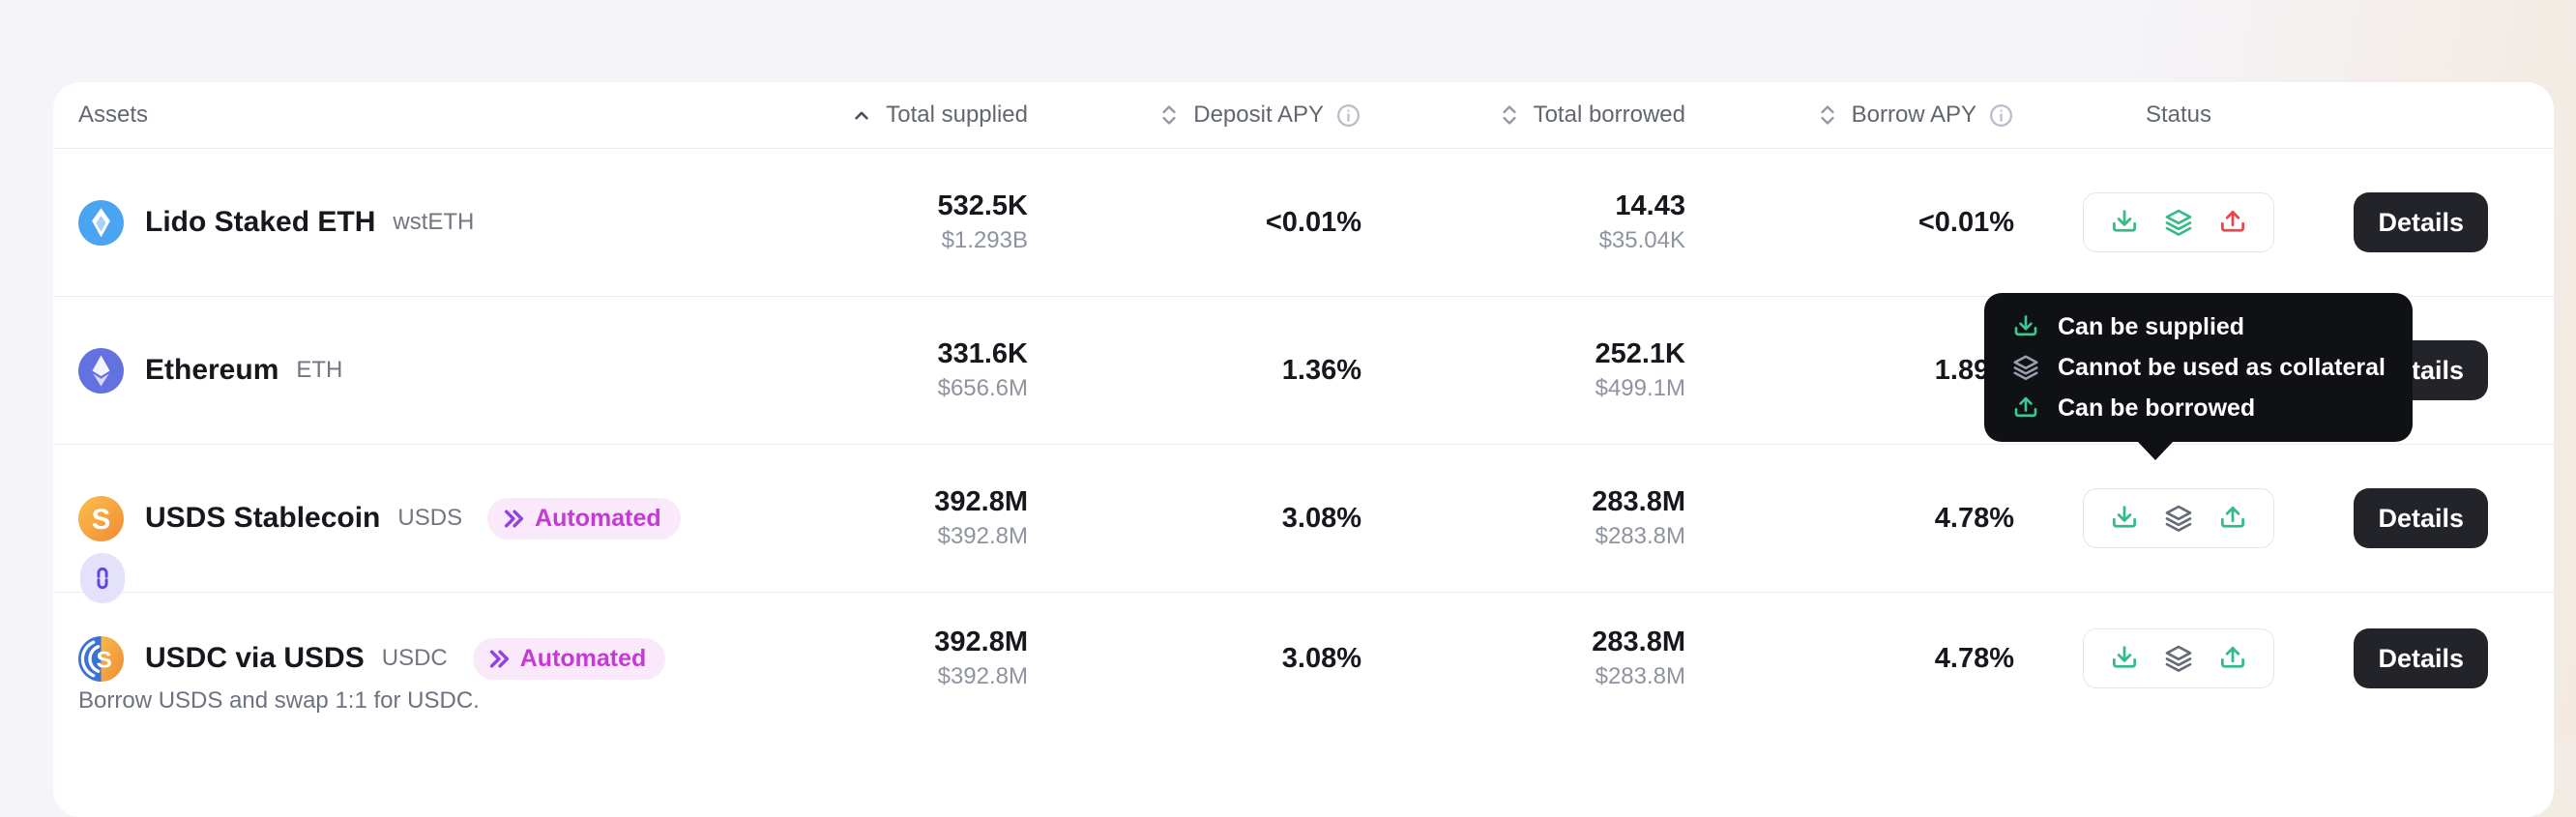  I want to click on deposit-apy-cell: <0.01%, so click(1313, 222).